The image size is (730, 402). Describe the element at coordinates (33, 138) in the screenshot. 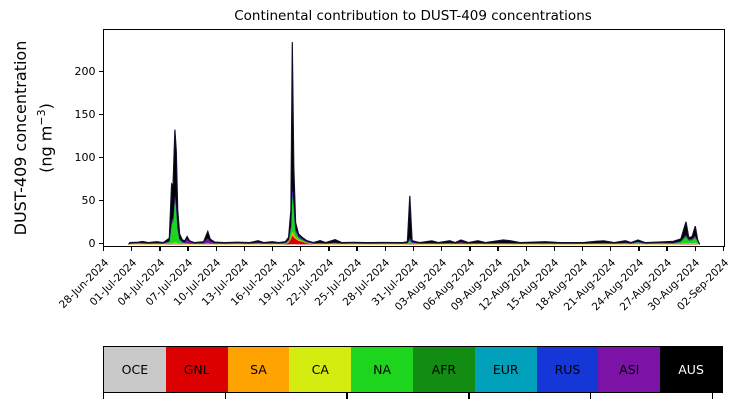

I see `y-axis-label: DUST-409 concentration (ng m−3)` at that location.